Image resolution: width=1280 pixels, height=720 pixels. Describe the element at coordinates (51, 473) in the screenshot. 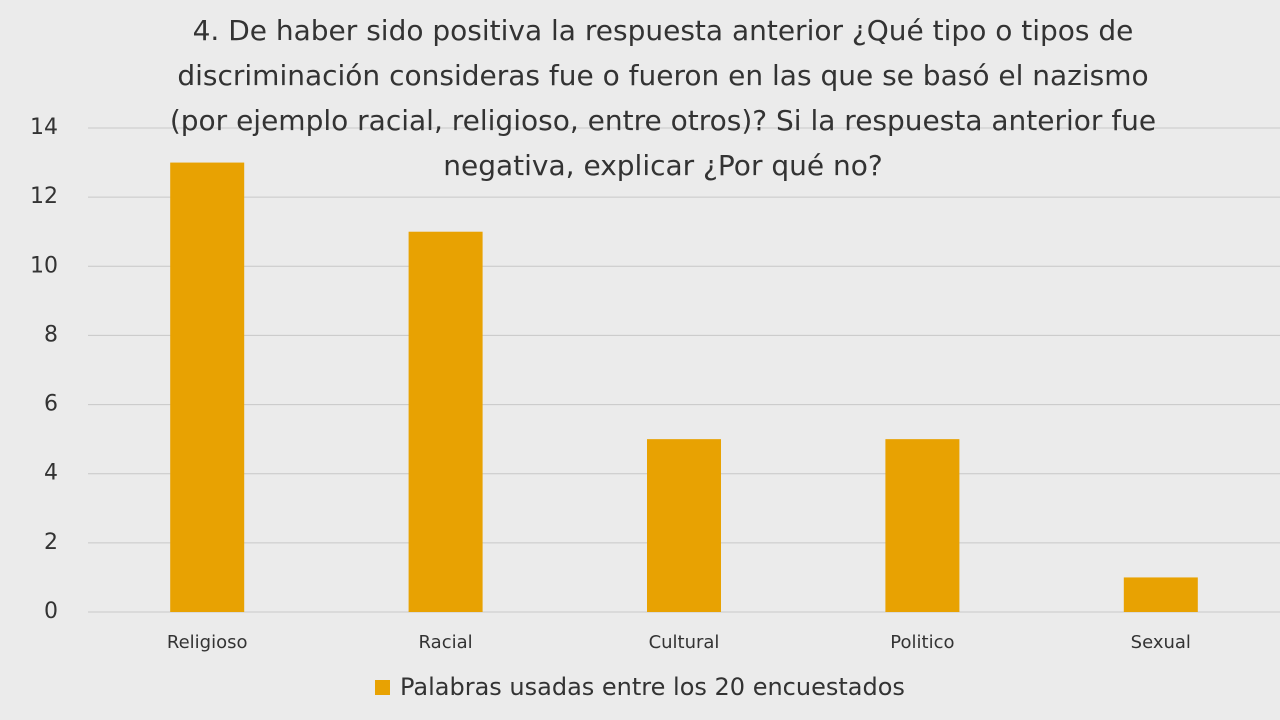

I see `y-tick-label: 4` at that location.